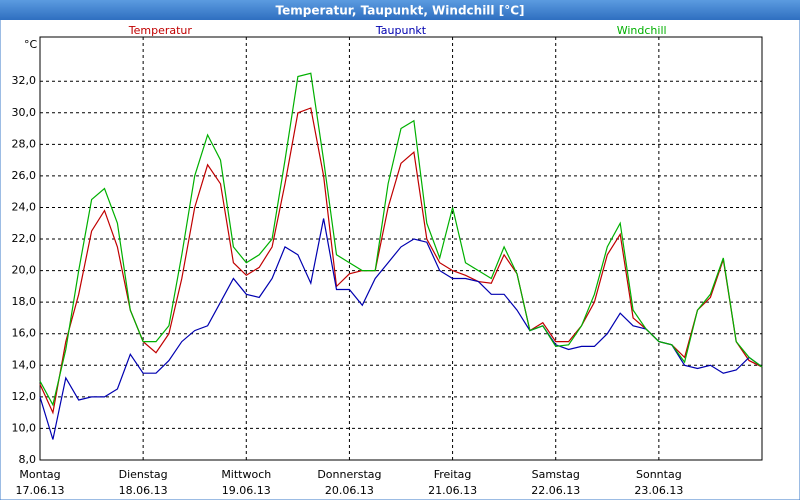 The height and width of the screenshot is (500, 800). What do you see at coordinates (659, 474) in the screenshot?
I see `x-tick-label: Sonntag` at bounding box center [659, 474].